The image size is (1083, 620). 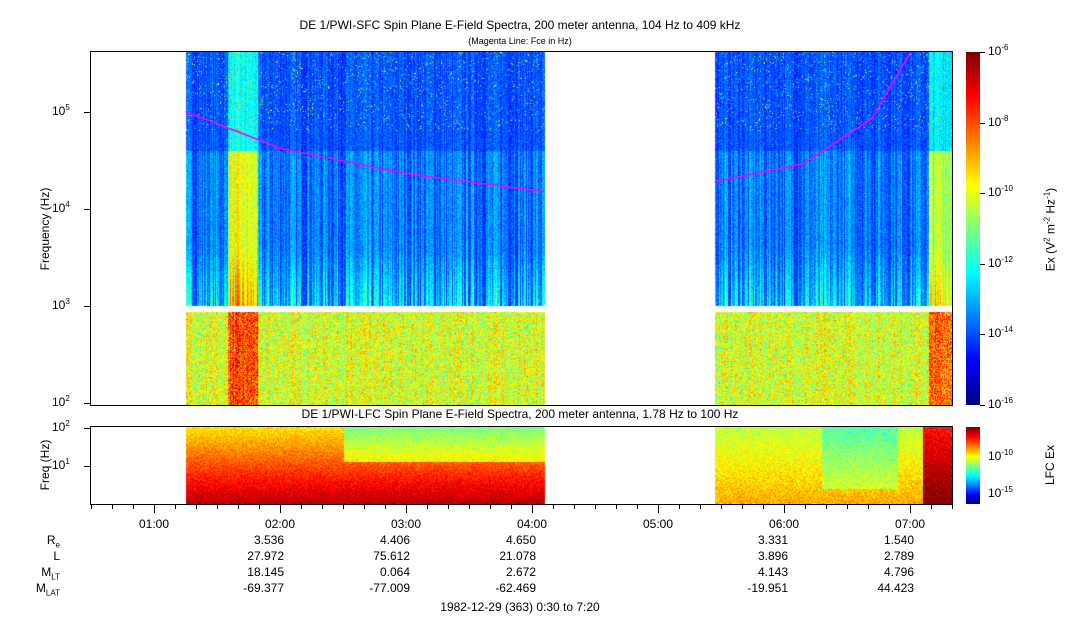 I want to click on ephemeris-value: 18.145, so click(x=265, y=572).